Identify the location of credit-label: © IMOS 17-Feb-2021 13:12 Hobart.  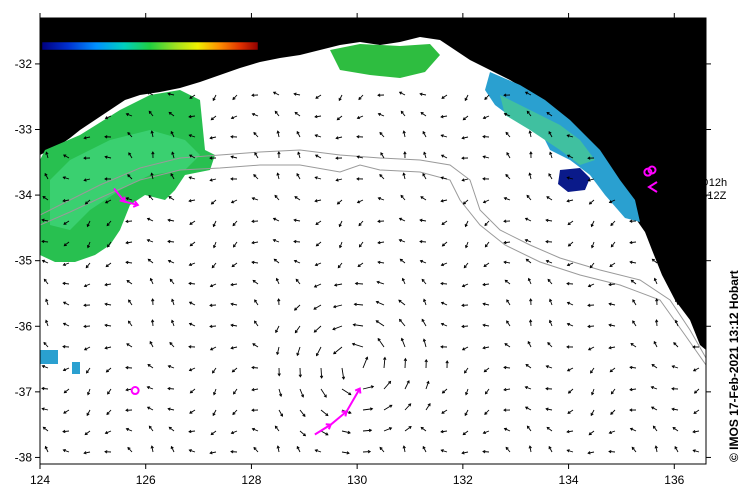
(734, 366).